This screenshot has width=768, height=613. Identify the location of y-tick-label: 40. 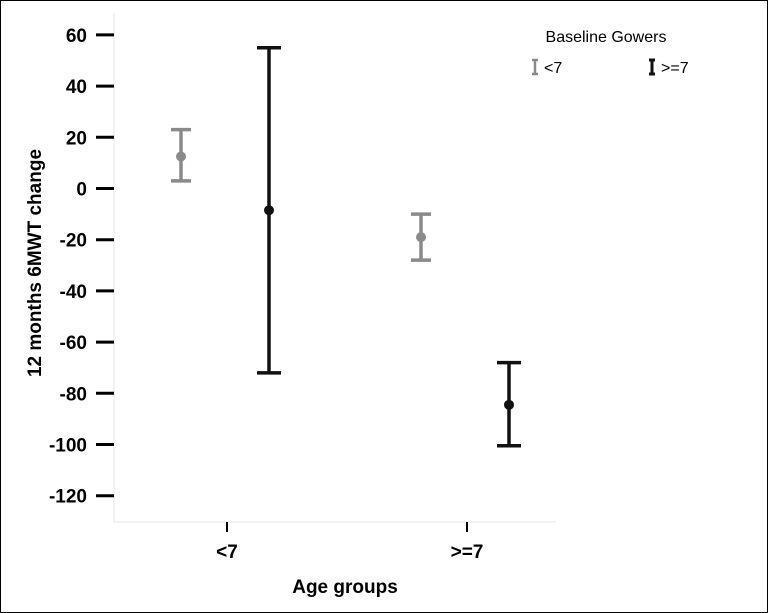
(76, 87).